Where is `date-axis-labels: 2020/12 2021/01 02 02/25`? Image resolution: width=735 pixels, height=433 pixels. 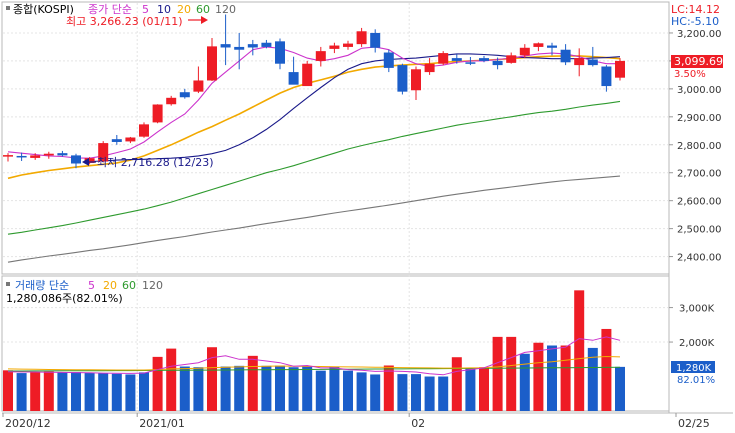
date-axis-labels: 2020/12 2021/01 02 02/25 is located at coordinates (357, 423).